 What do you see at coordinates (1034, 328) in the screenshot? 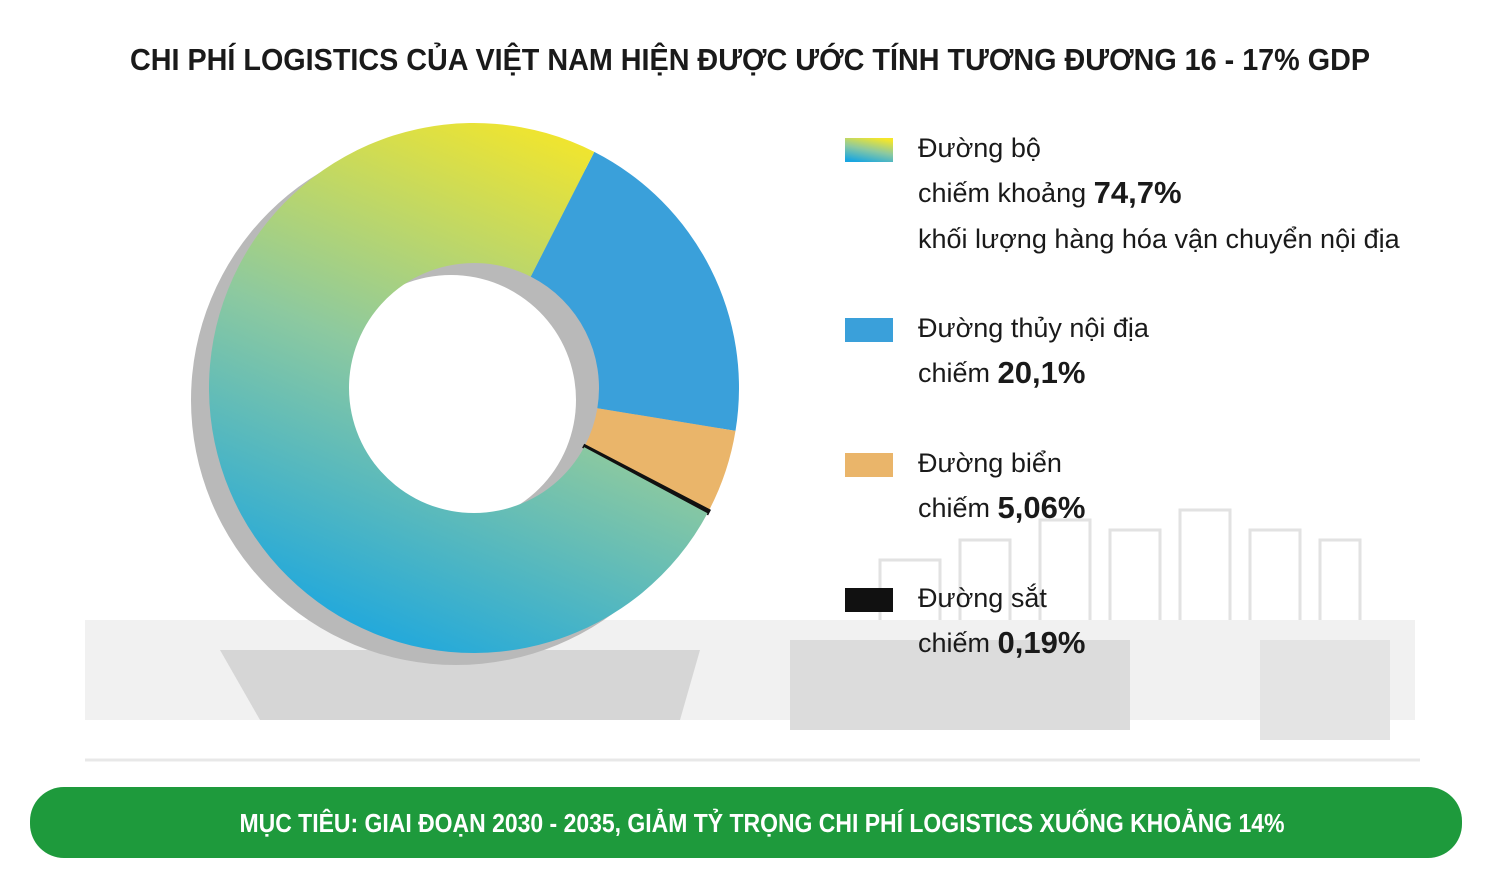
I see `legend-label: Đường thủy nội địa` at bounding box center [1034, 328].